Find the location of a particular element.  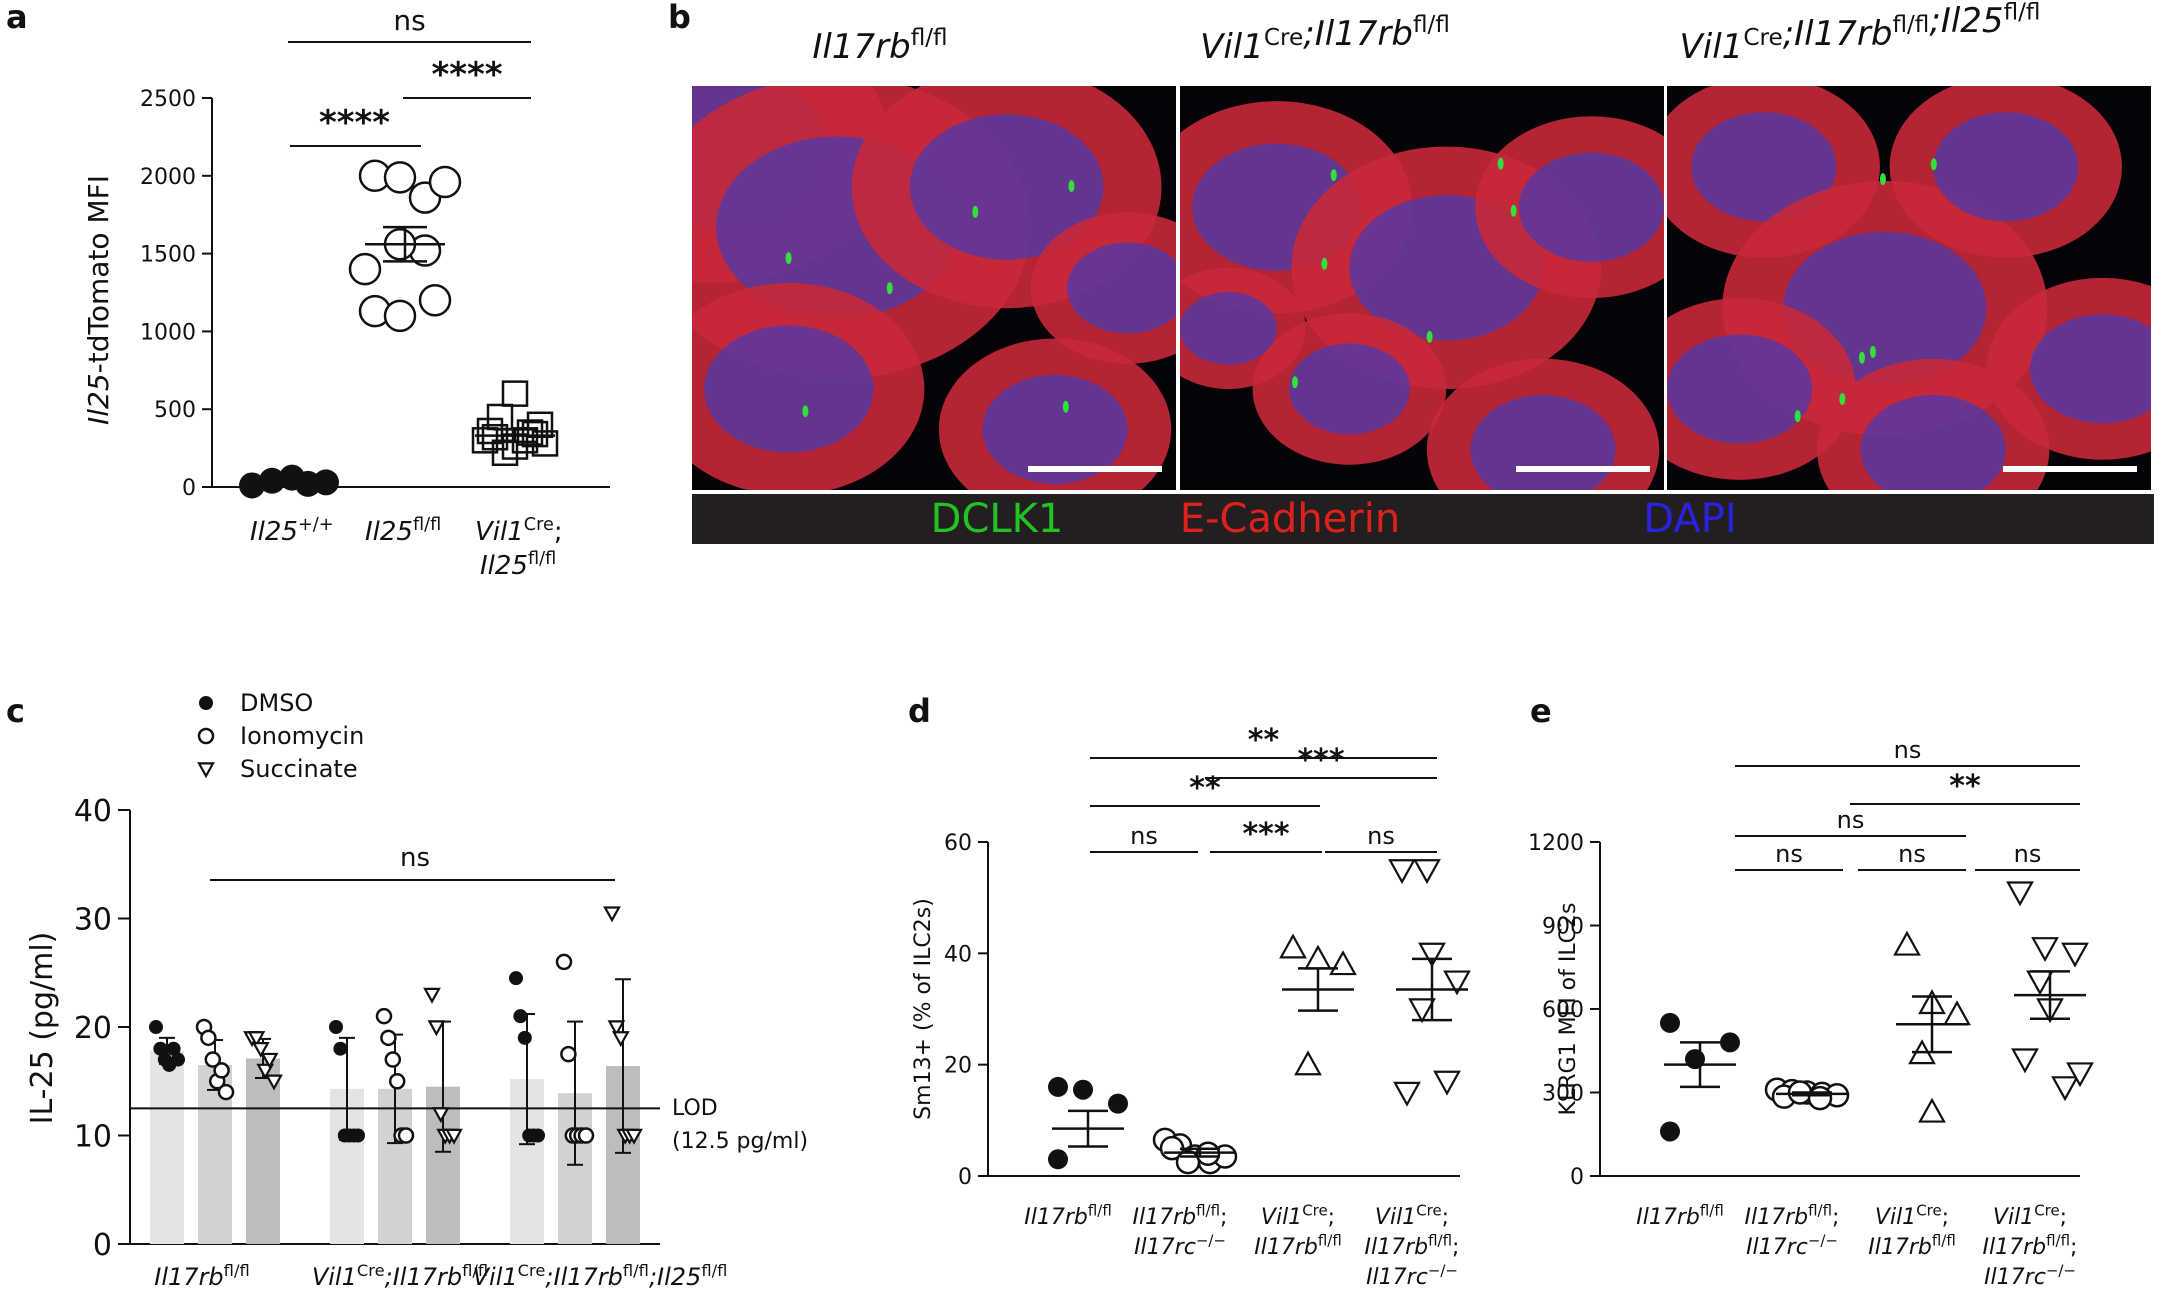

panel-c-x-label: Vil1Cre;Il17rbfl/fl;Il25fl/fl is located at coordinates (600, 1276).